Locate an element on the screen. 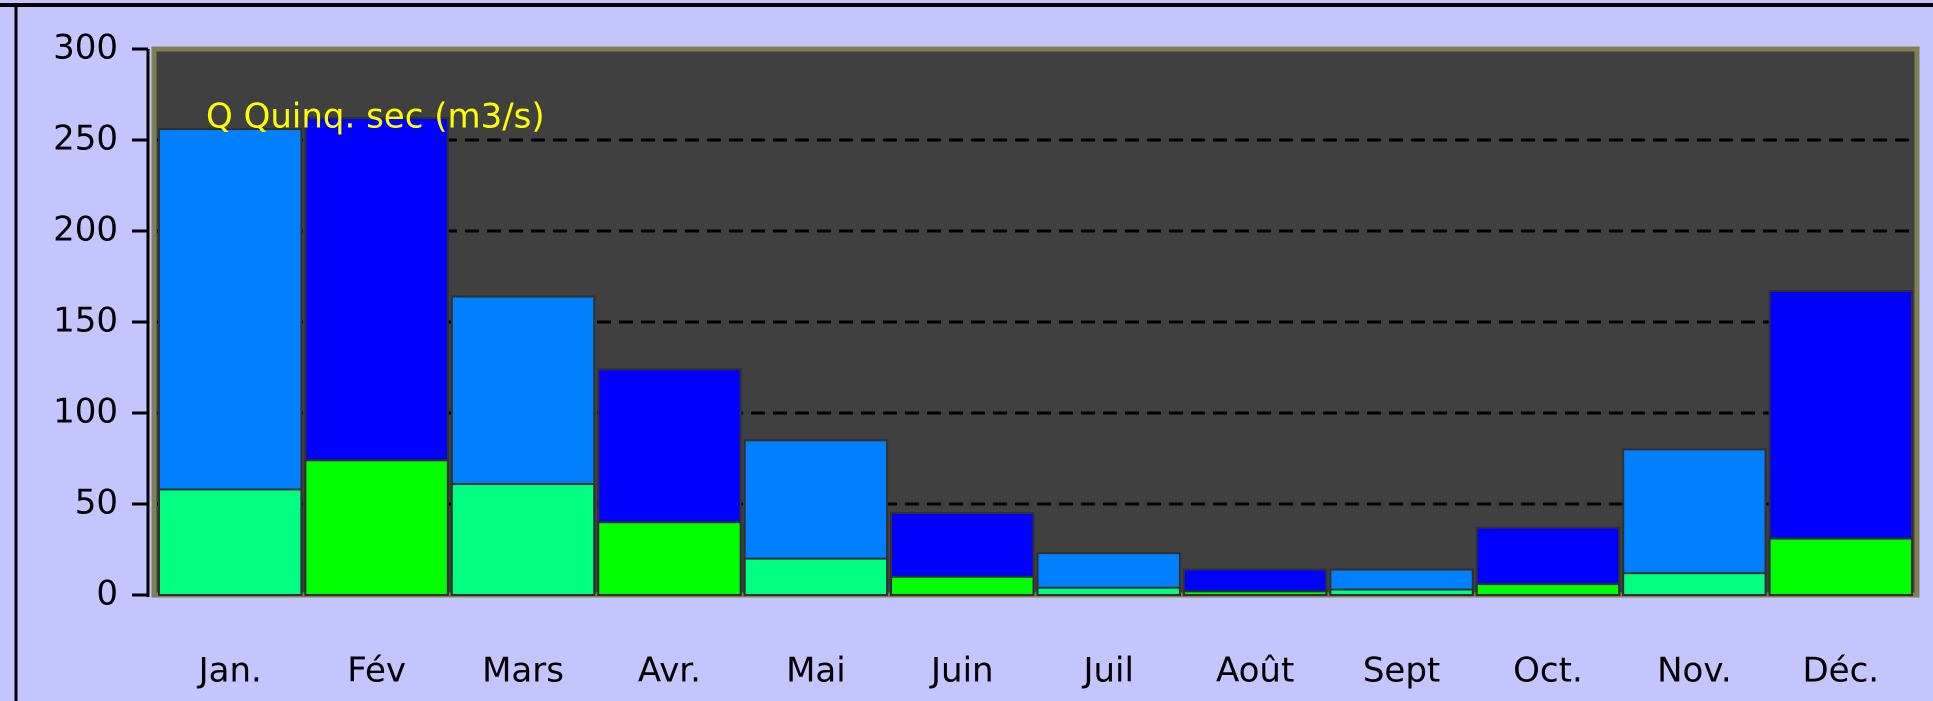 The width and height of the screenshot is (1933, 701). y-tick-label: 100 is located at coordinates (85, 412).